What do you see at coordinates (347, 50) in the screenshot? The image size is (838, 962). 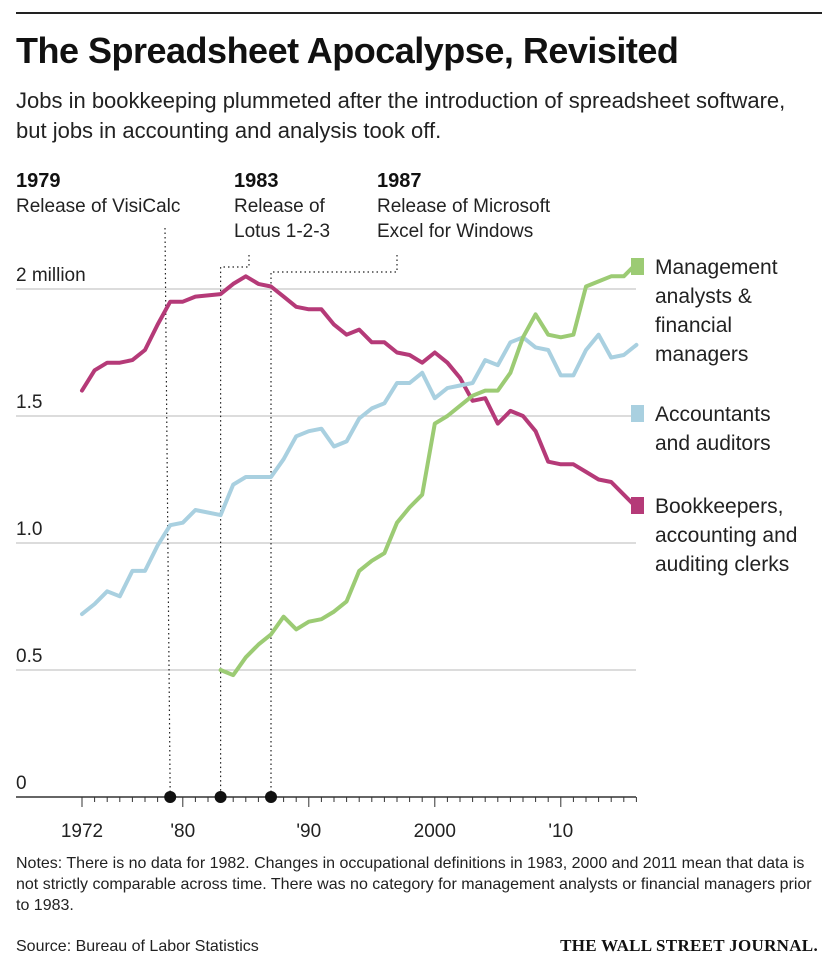 I see `chart-title: The Spreadsheet Apocalypse, Revisited` at bounding box center [347, 50].